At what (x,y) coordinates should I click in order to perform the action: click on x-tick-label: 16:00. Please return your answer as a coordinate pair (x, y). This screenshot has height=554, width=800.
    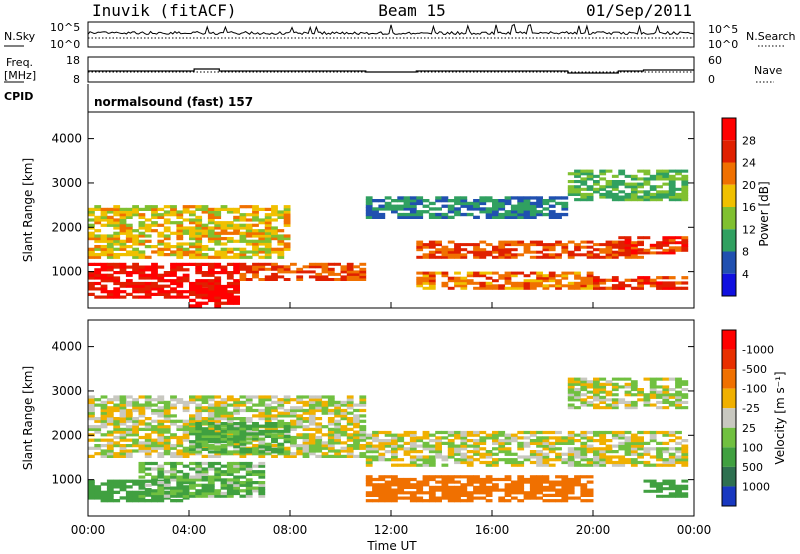
    Looking at the image, I should click on (492, 530).